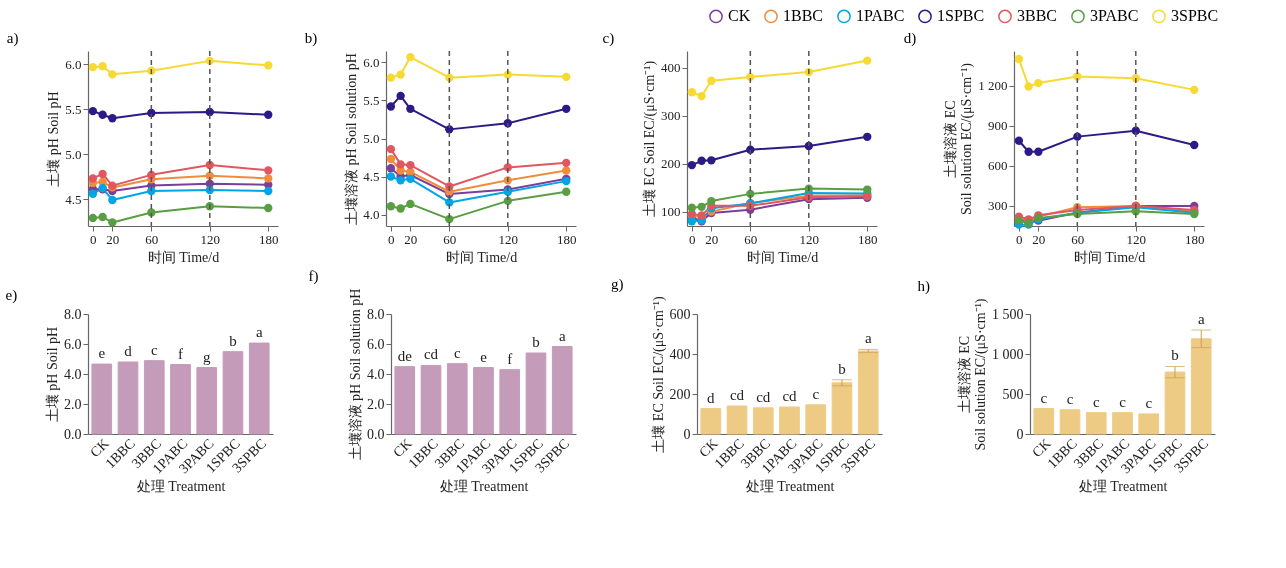  Describe the element at coordinates (1008, 314) in the screenshot. I see `y-tick-label: 1 500` at that location.